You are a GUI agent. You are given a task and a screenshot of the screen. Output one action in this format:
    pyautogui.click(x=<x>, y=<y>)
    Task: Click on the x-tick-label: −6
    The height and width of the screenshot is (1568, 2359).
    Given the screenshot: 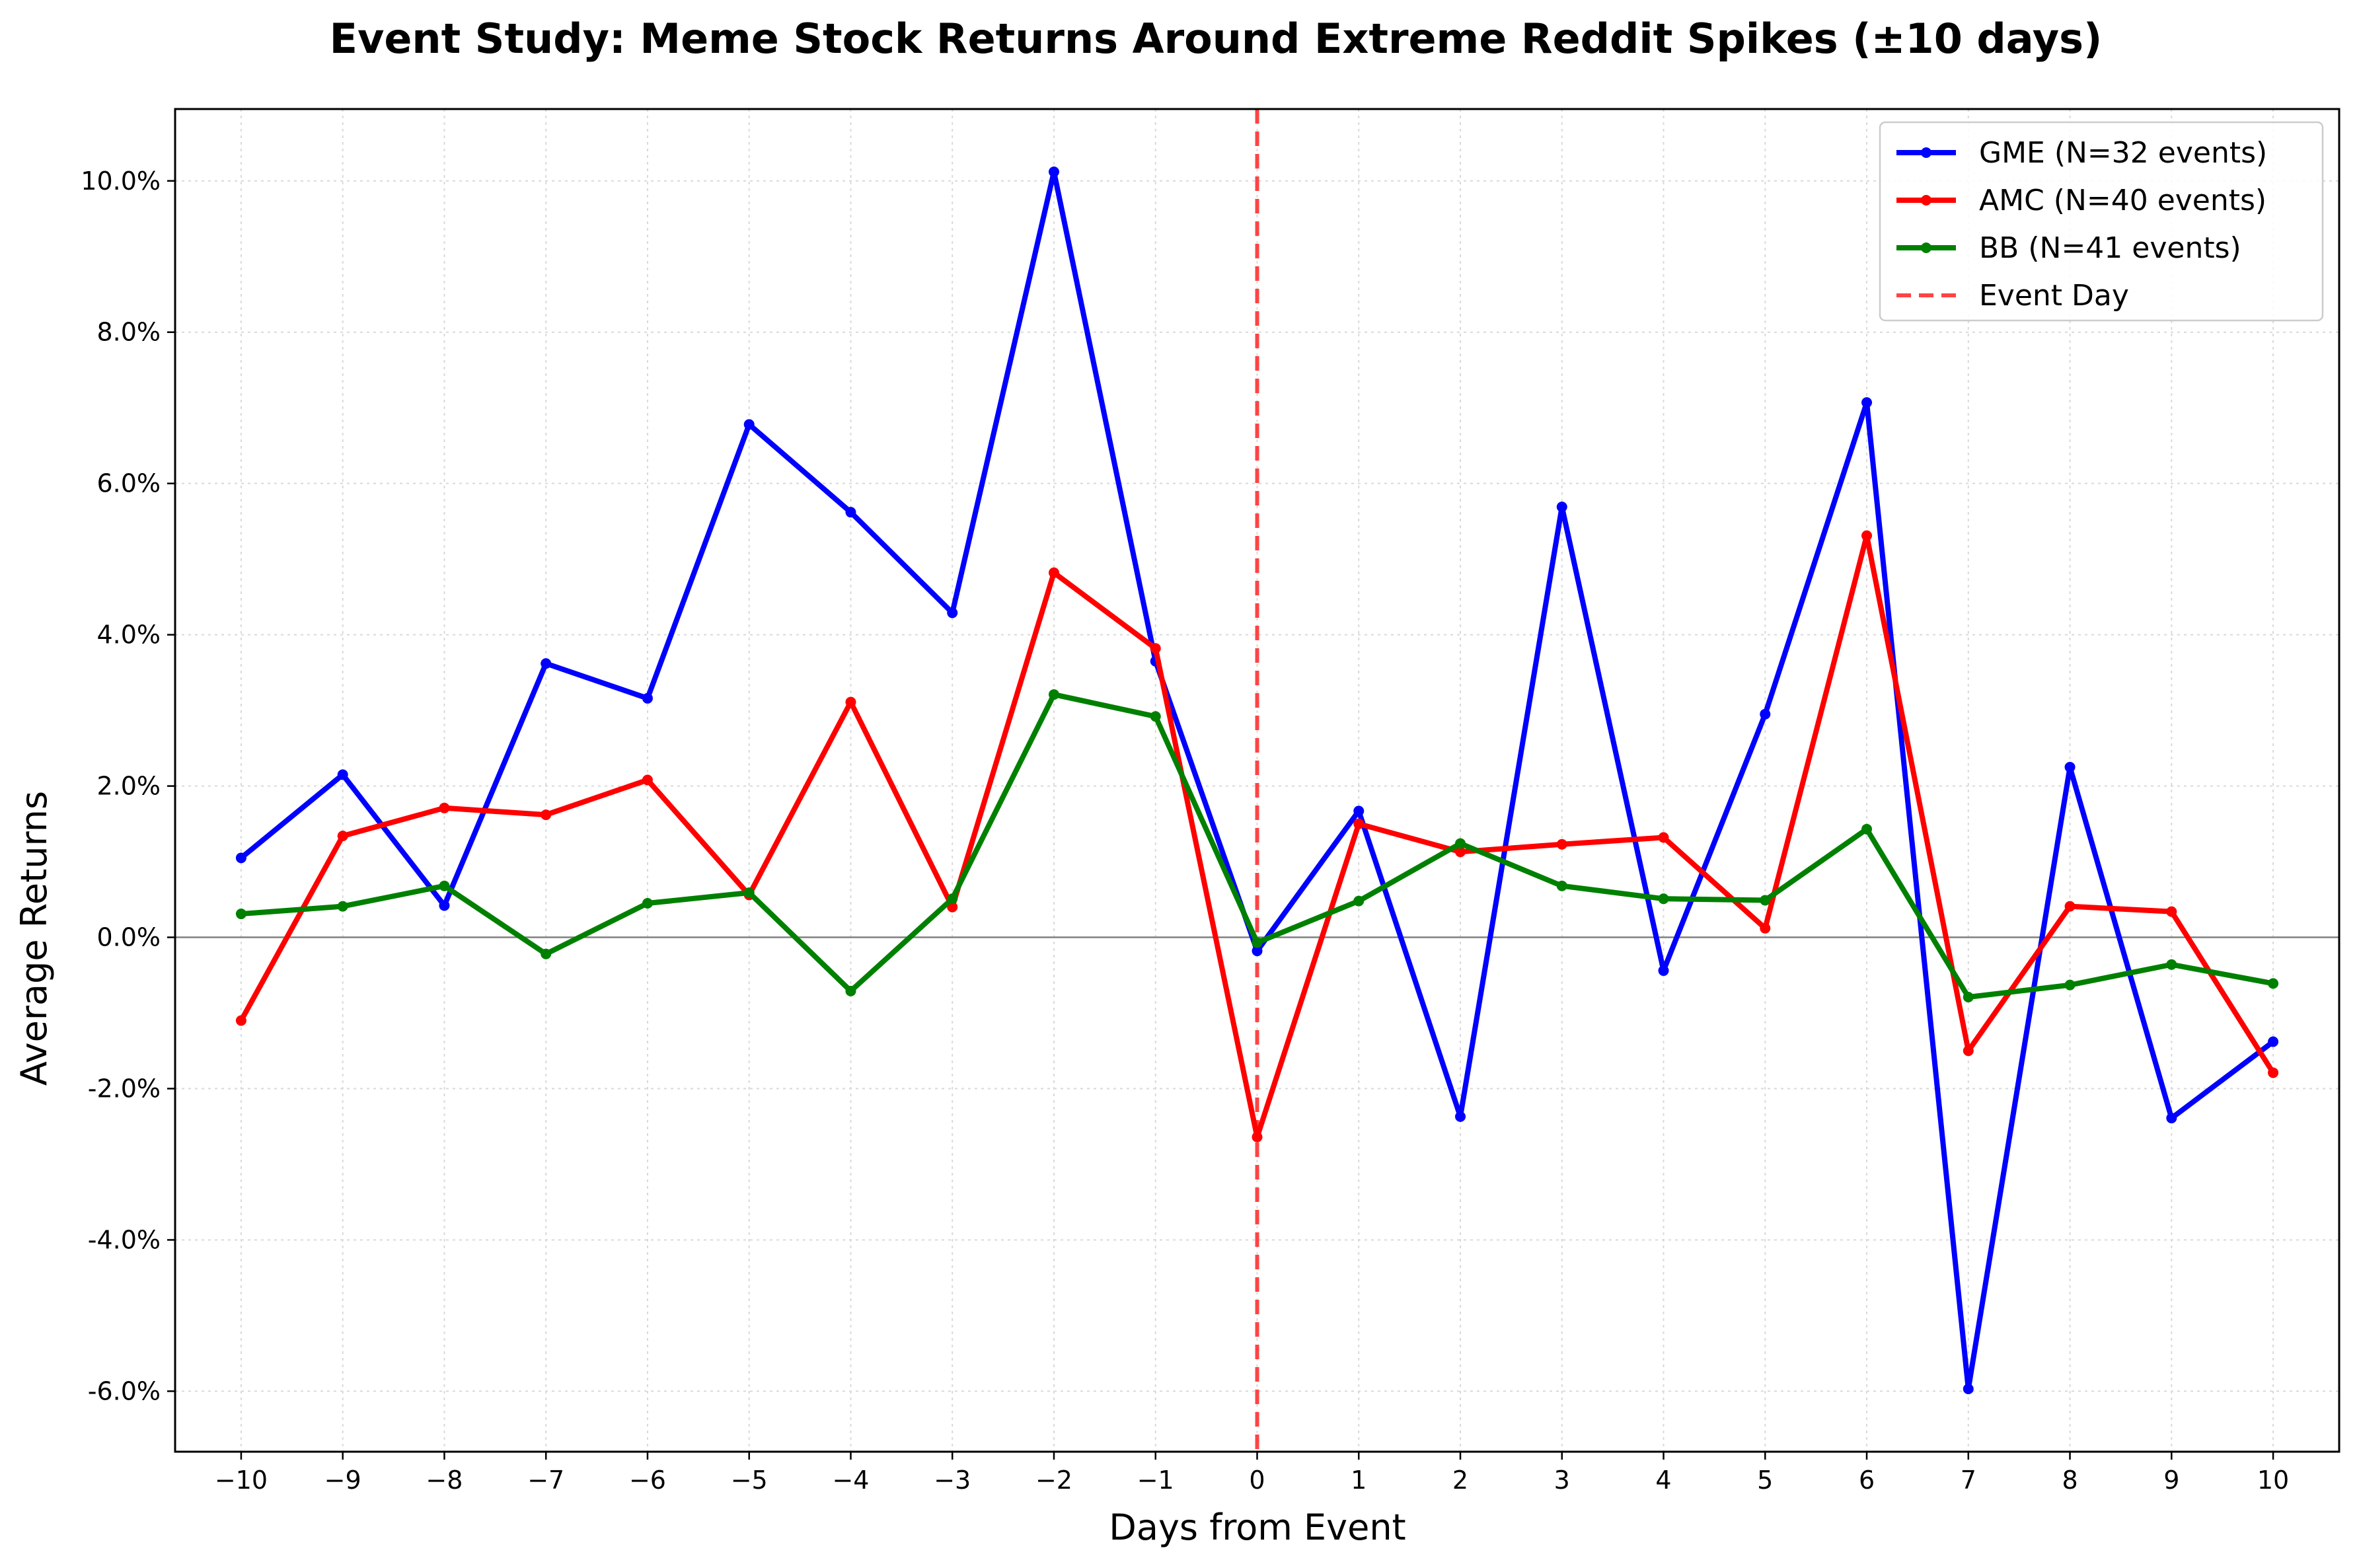 What is the action you would take?
    pyautogui.click(x=647, y=1480)
    